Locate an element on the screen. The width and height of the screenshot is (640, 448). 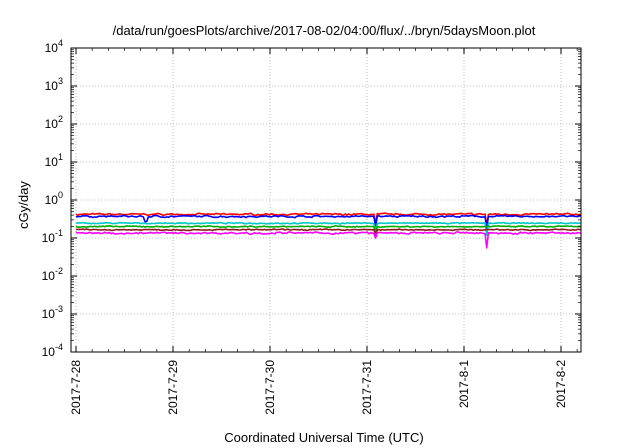
x-tick-label: 2017-7-28 is located at coordinates (76, 387).